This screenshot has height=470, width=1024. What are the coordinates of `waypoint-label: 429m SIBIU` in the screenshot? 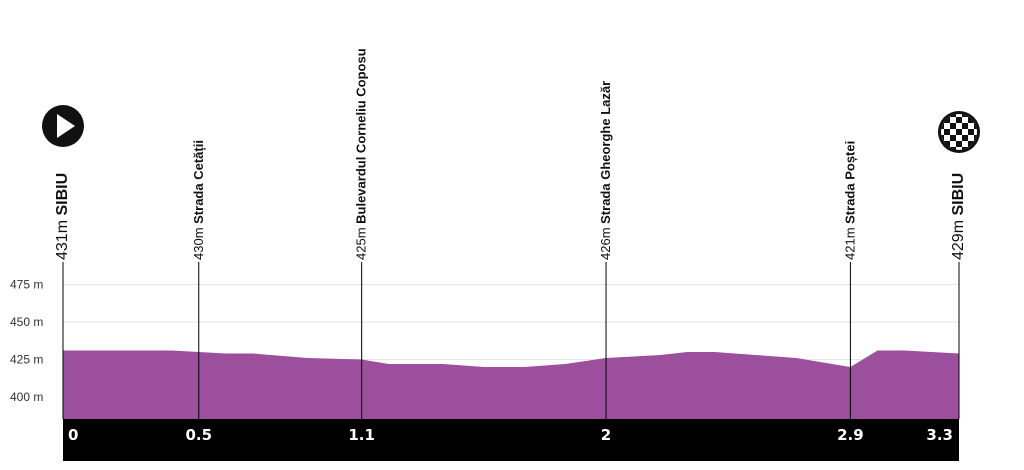 It's located at (958, 216).